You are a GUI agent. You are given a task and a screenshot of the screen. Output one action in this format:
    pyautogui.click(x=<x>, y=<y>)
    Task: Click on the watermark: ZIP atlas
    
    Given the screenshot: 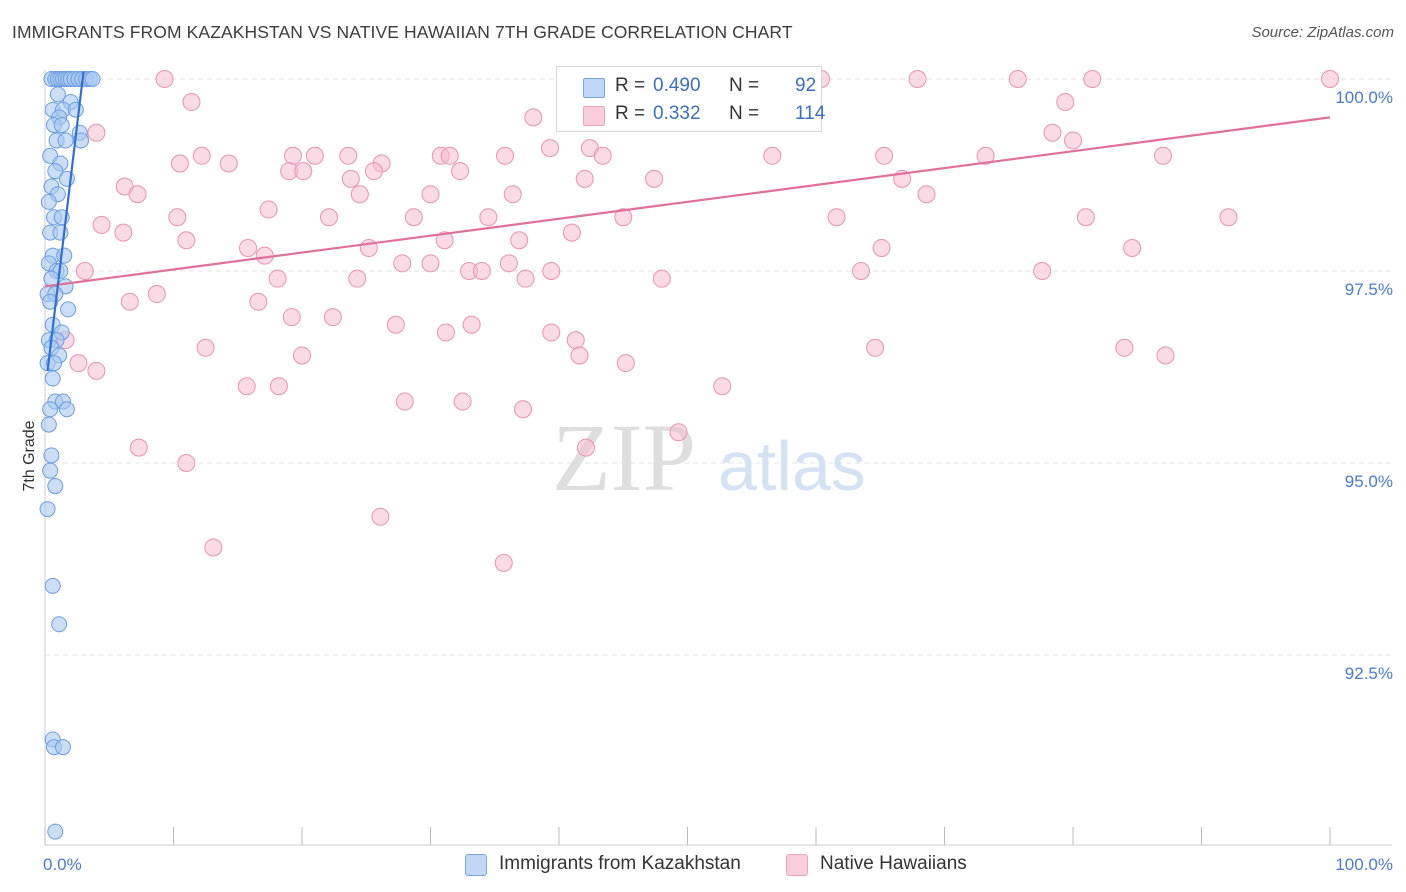 What is the action you would take?
    pyautogui.click(x=709, y=457)
    